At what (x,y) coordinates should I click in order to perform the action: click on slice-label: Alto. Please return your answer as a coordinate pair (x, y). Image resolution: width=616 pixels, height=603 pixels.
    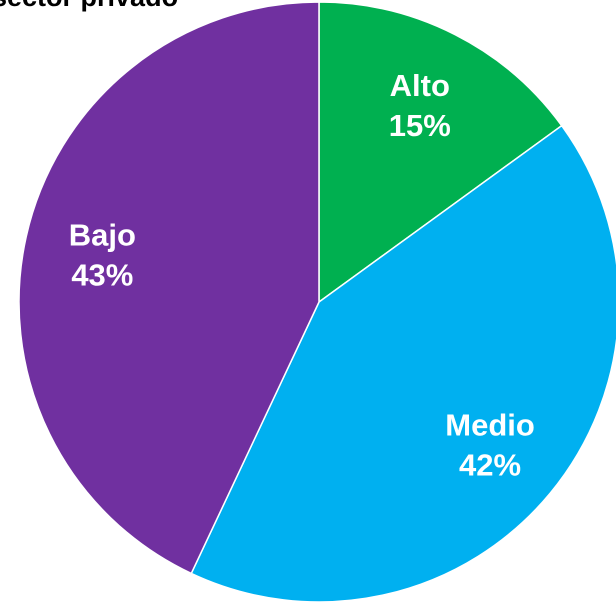
    Looking at the image, I should click on (420, 85).